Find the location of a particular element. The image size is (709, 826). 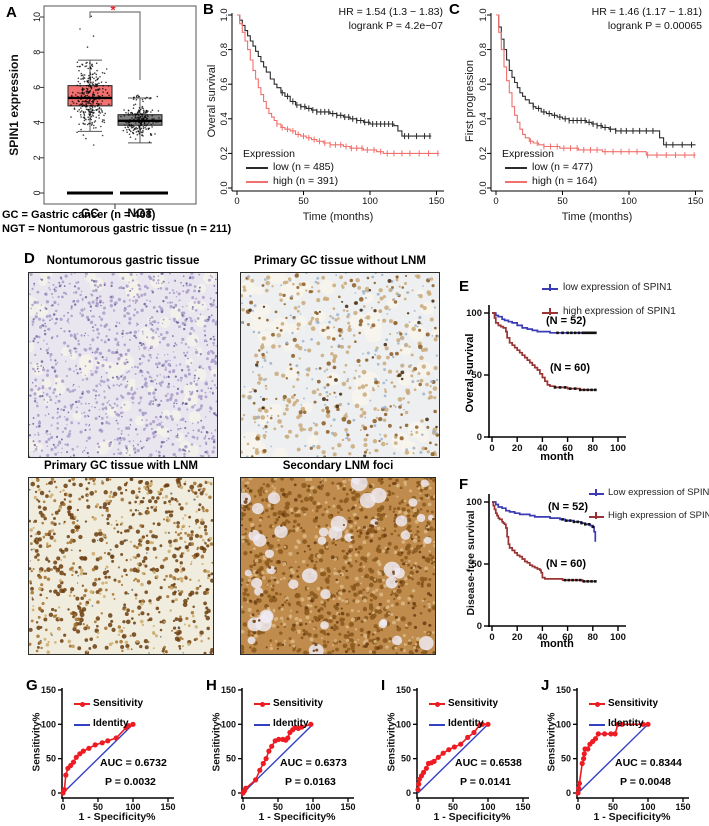

histology-title-nontumorous: Nontumorous gastric tissue is located at coordinates (123, 261).